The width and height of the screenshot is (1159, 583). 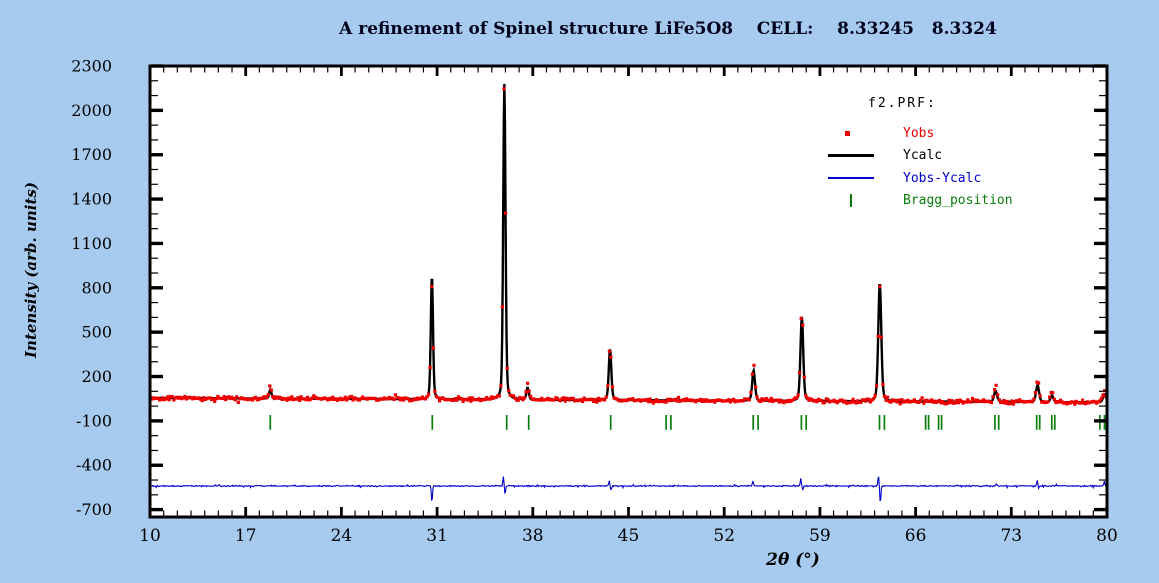 I want to click on y-tick-label: -700, so click(x=94, y=509).